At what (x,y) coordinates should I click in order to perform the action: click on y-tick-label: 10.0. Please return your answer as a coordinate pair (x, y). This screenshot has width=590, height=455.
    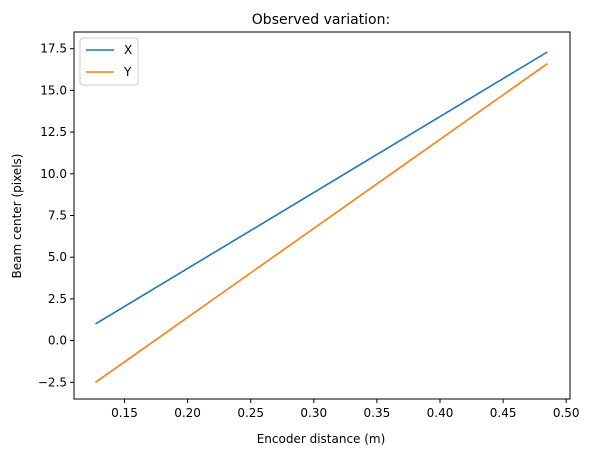
    Looking at the image, I should click on (53, 174).